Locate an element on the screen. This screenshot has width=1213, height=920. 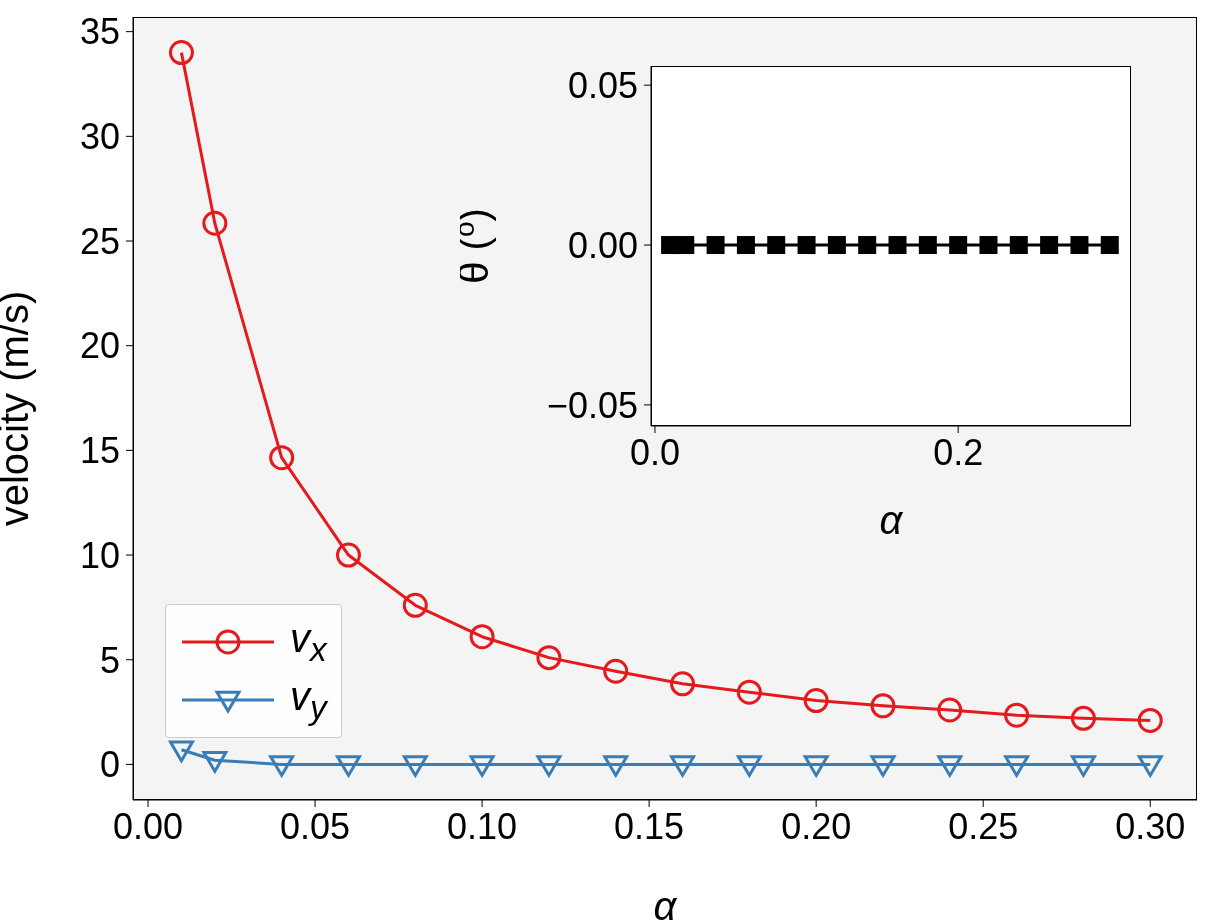
y-tick-label: 0.00 is located at coordinates (602, 245).